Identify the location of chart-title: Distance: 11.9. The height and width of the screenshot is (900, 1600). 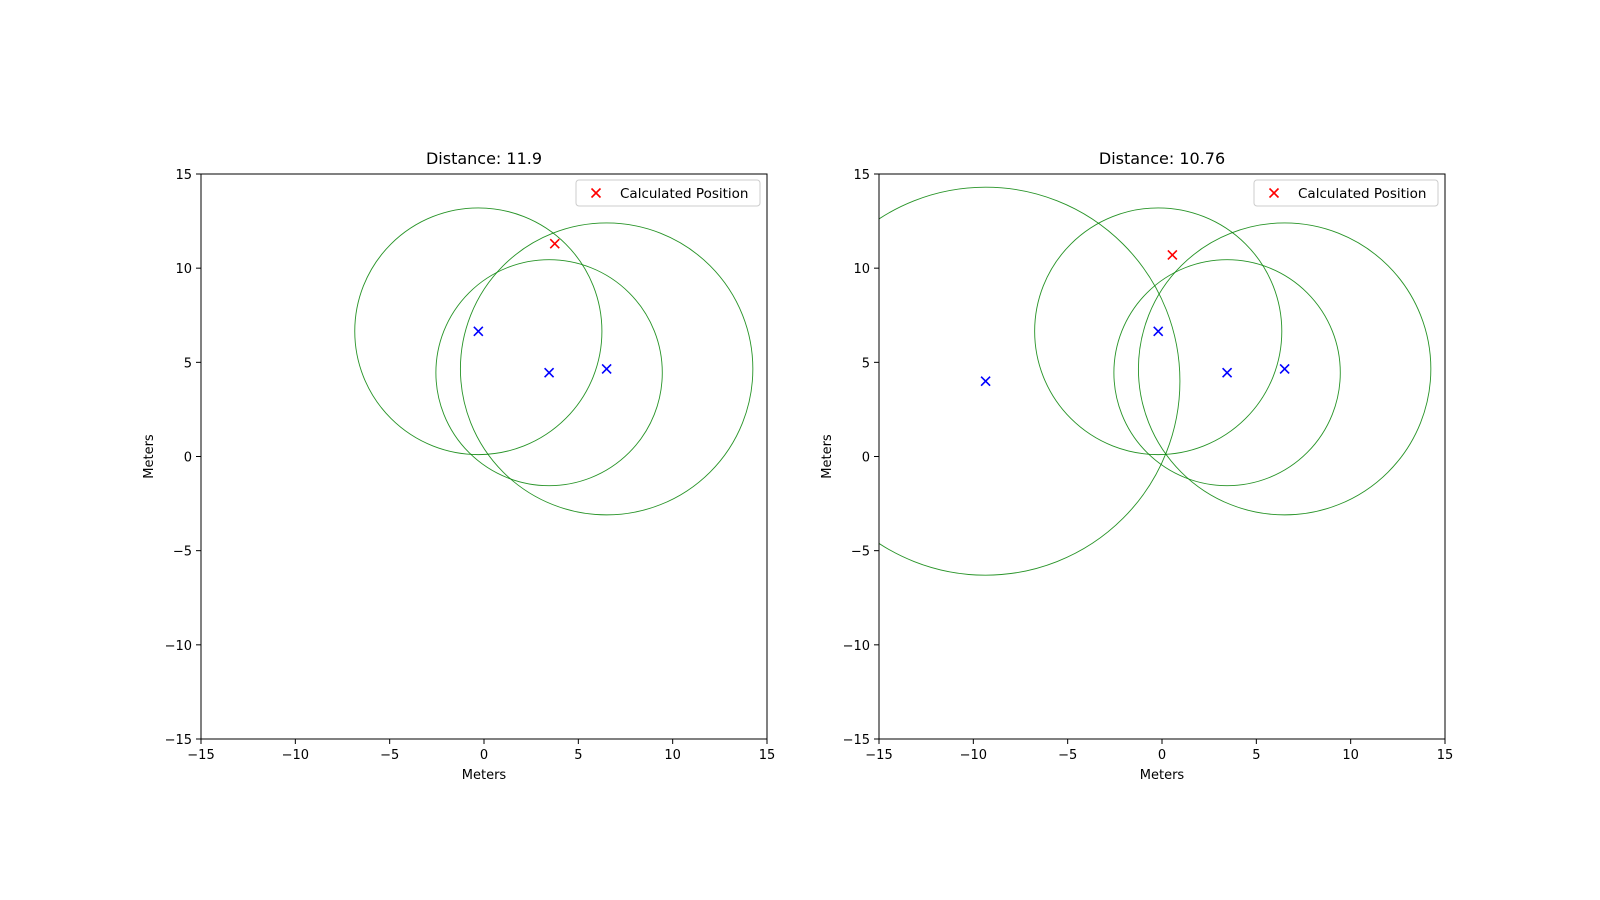
(484, 158).